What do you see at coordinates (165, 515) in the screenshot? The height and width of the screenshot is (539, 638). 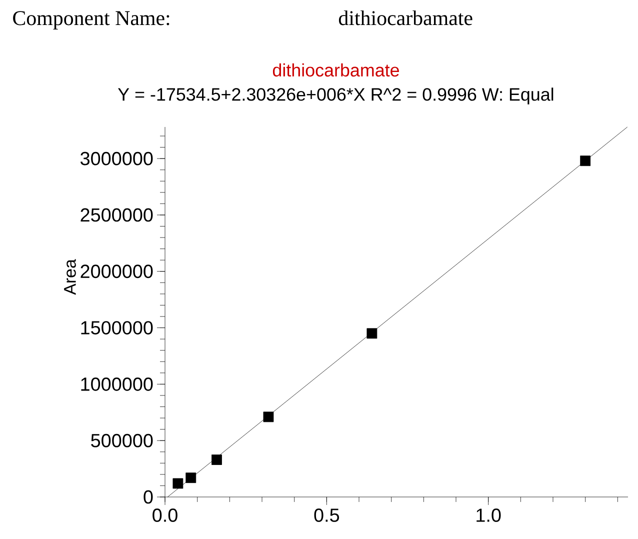 I see `x-tick-label: 0.0` at bounding box center [165, 515].